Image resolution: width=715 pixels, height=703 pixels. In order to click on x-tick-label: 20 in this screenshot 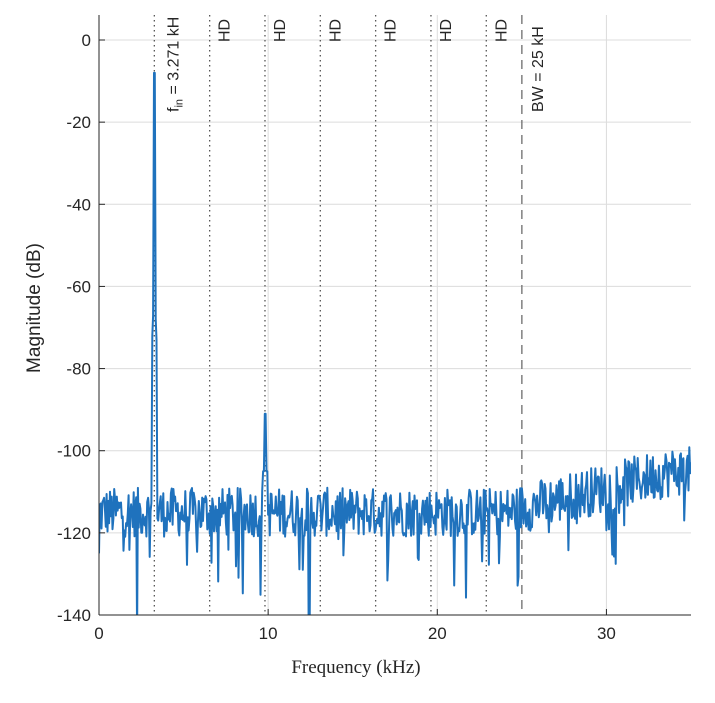, I will do `click(437, 633)`.